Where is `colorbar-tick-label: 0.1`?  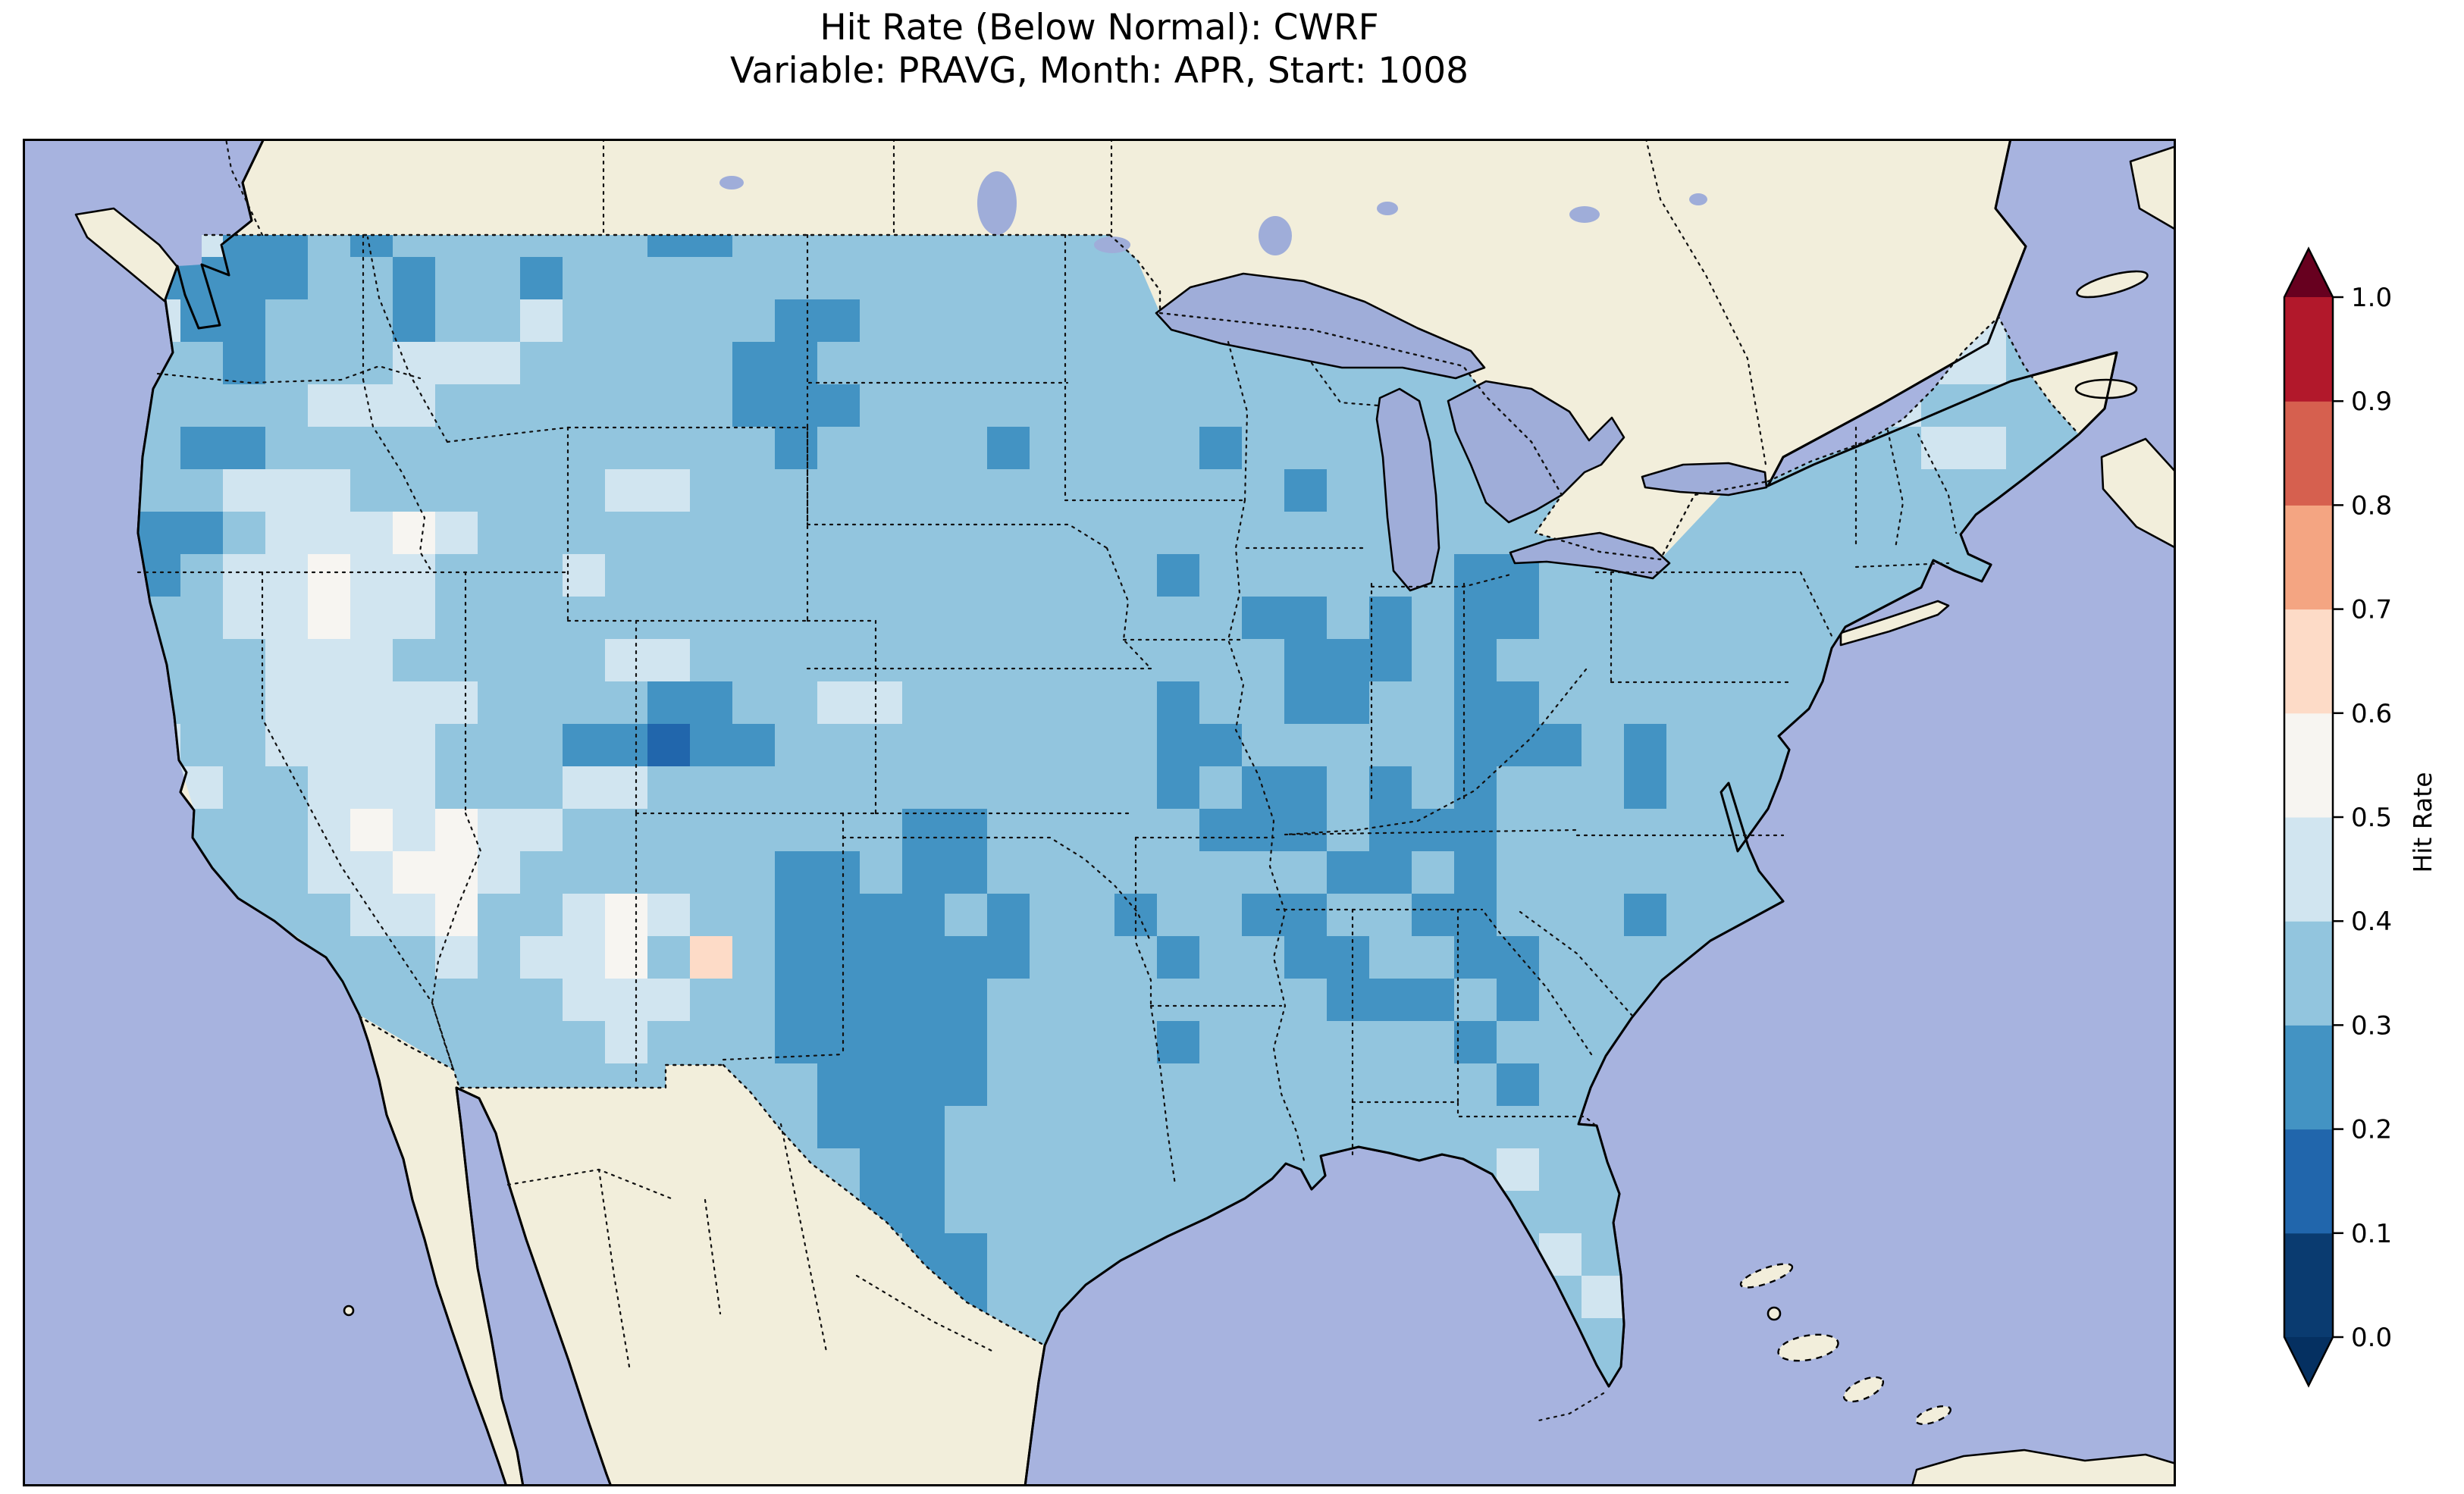
colorbar-tick-label: 0.1 is located at coordinates (2371, 1234).